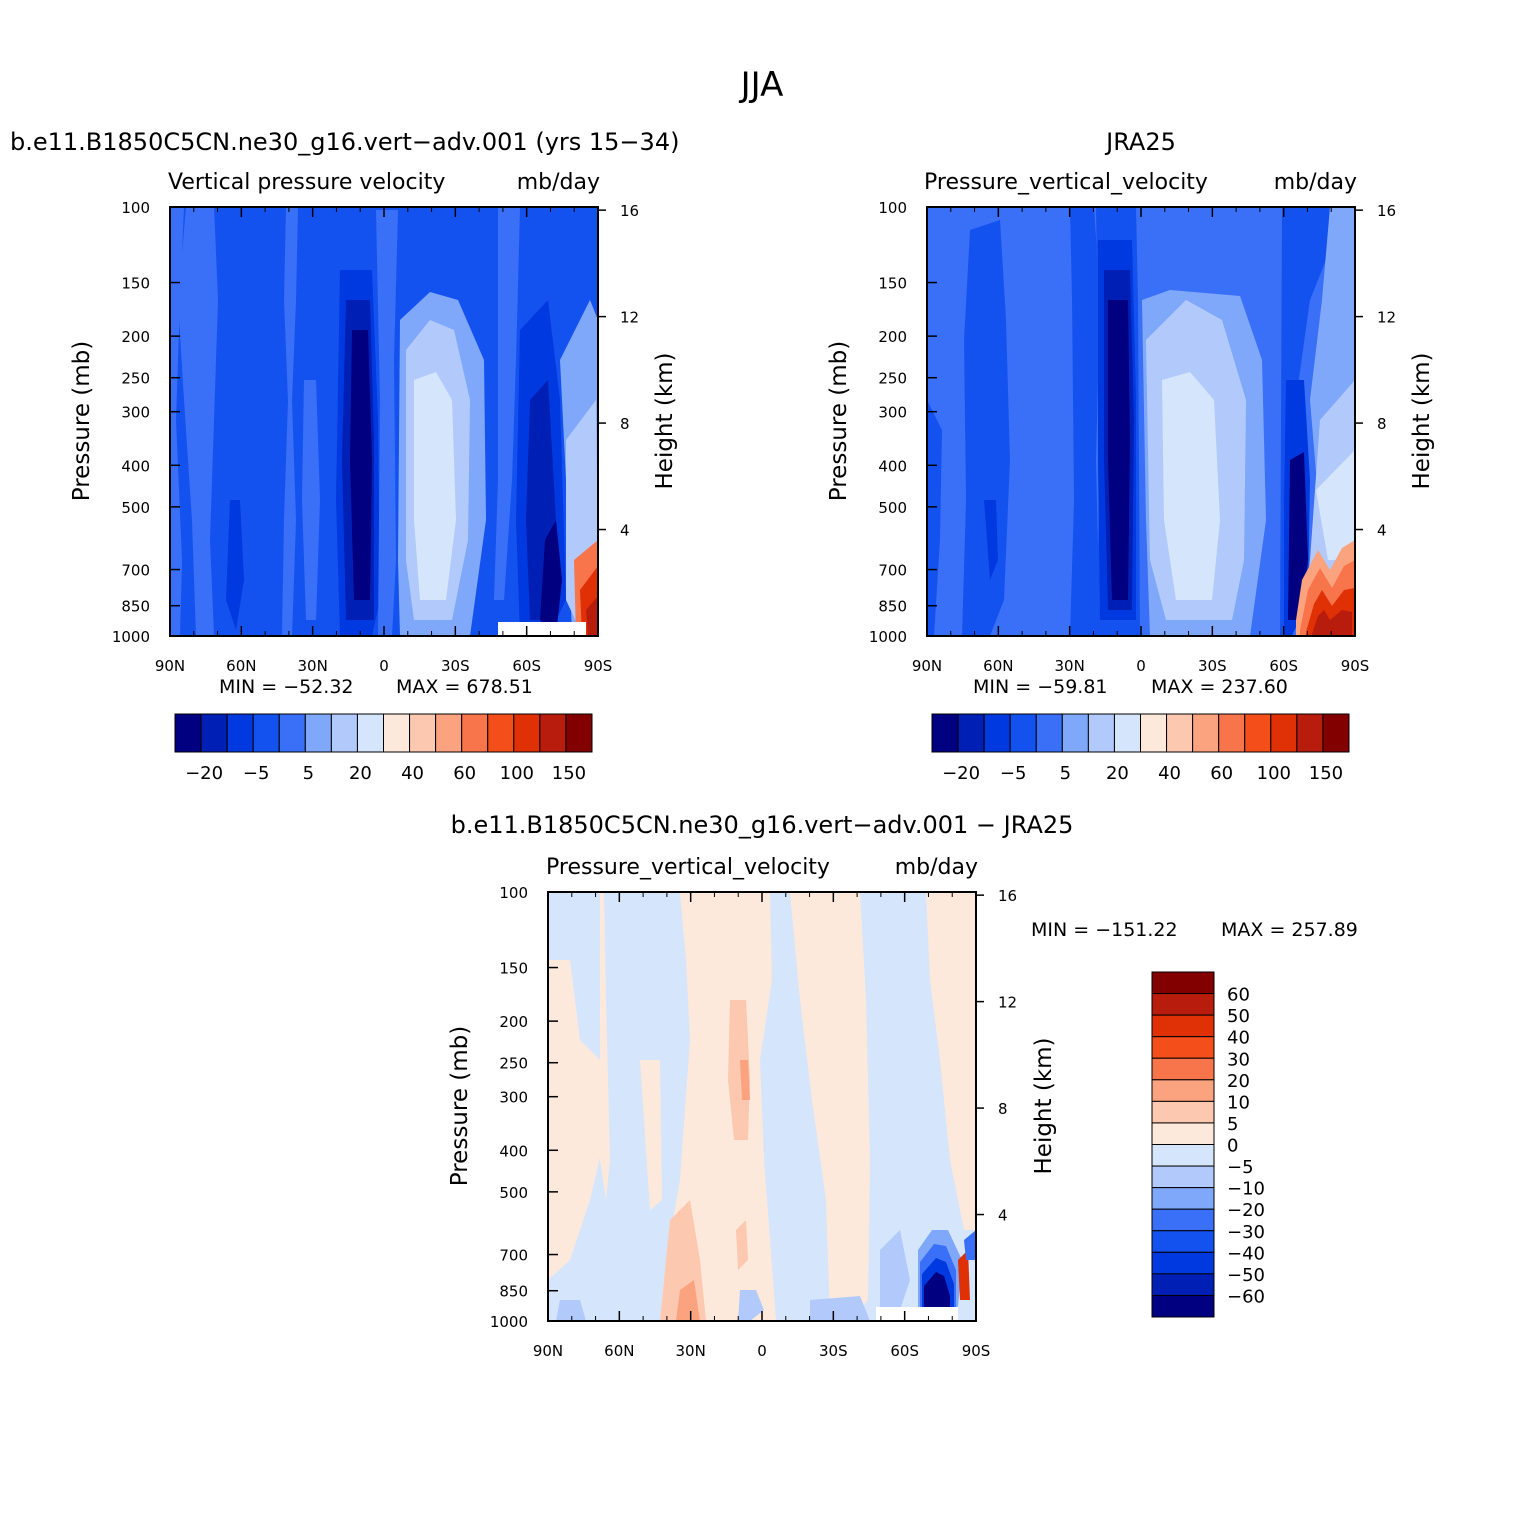 This screenshot has width=1525, height=1525. Describe the element at coordinates (892, 413) in the screenshot. I see `y-tick-label: 300` at that location.